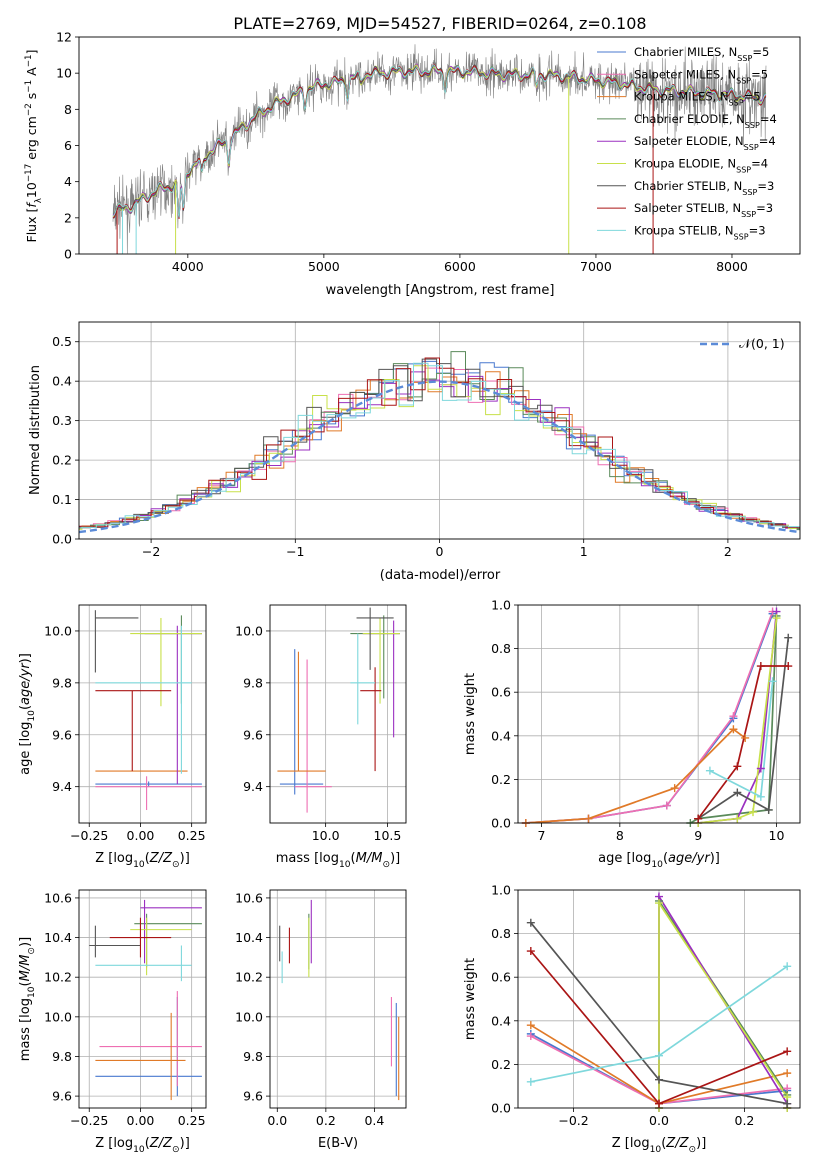 Image resolution: width=819 pixels, height=1170 pixels. I want to click on histogram-kroupa_stelib, so click(439, 445).